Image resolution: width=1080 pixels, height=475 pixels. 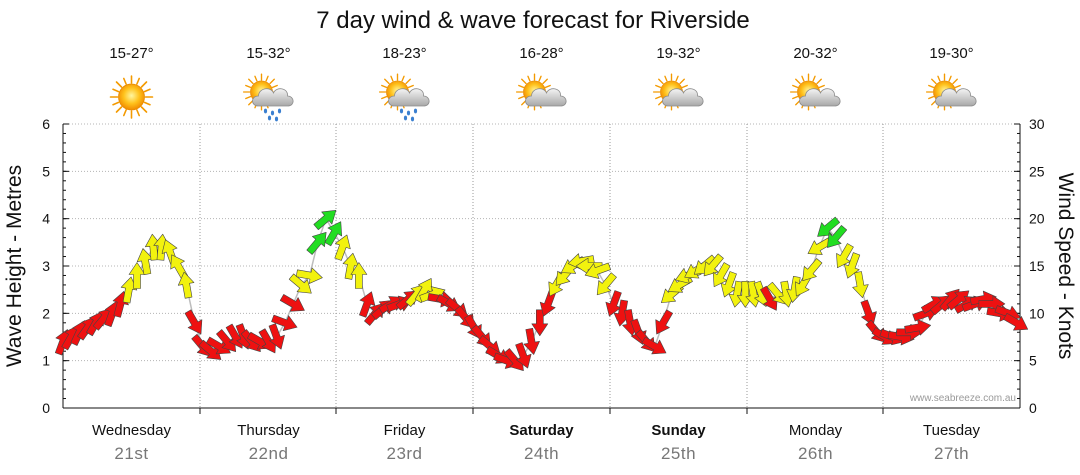 I want to click on day-date: 26th, so click(x=815, y=453).